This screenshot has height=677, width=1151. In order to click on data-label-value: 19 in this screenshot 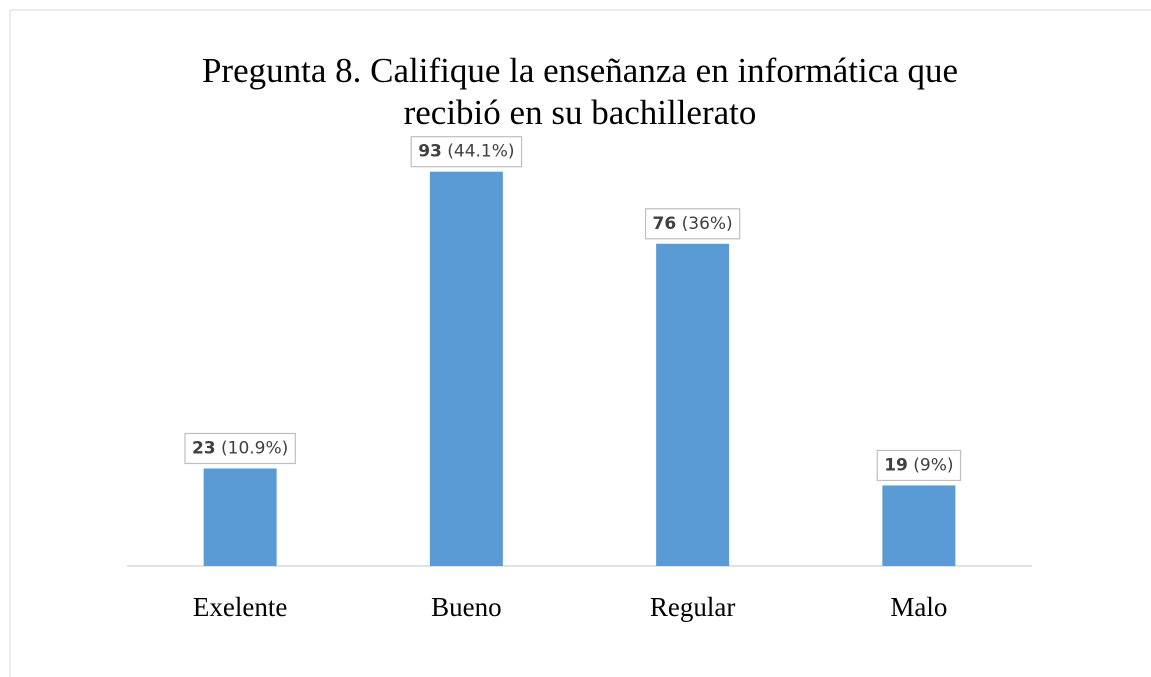, I will do `click(896, 465)`.